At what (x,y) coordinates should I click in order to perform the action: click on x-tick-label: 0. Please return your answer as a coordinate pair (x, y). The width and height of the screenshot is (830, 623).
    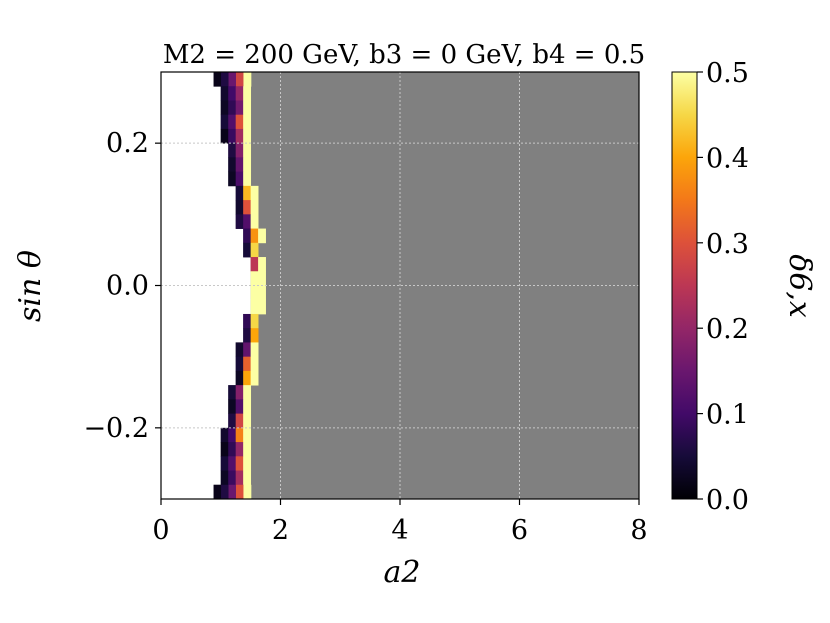
    Looking at the image, I should click on (160, 530).